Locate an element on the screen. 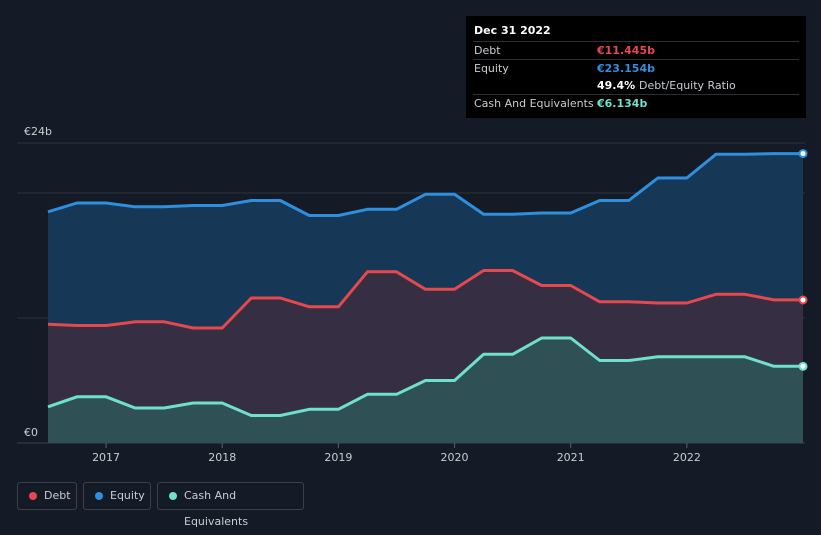 The width and height of the screenshot is (821, 535). y-tick-label: €0 is located at coordinates (31, 432).